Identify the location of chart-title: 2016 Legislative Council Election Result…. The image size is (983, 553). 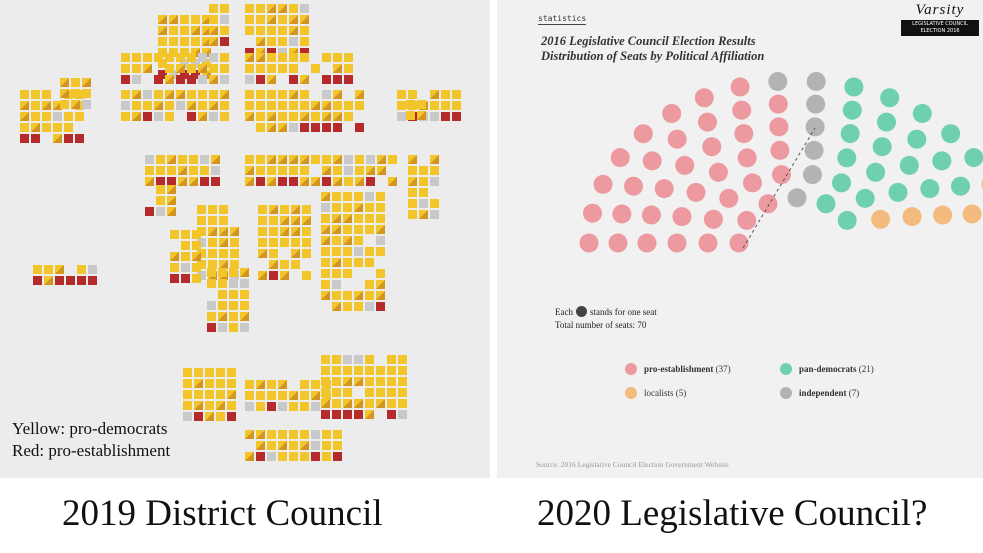
(652, 49).